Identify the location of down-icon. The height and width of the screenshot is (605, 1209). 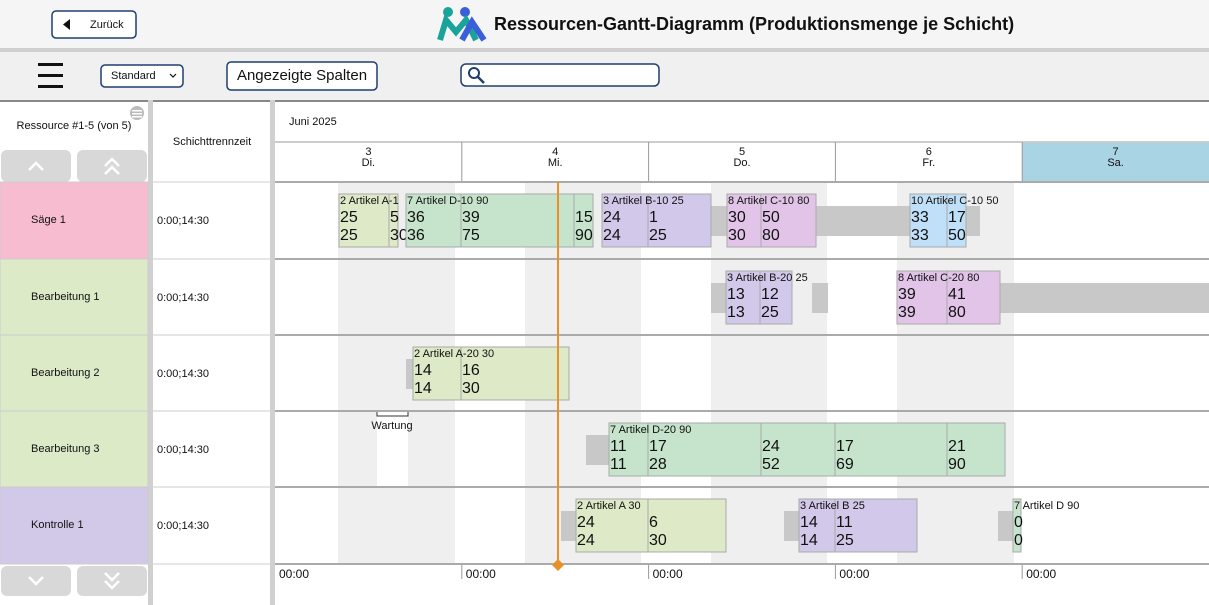
(36, 581).